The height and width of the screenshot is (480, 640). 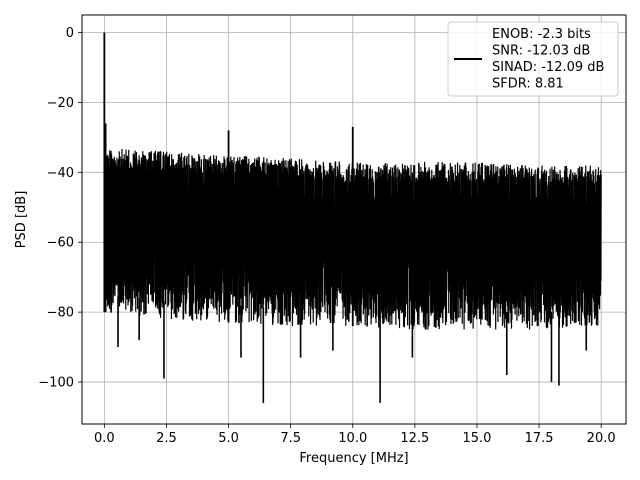 I want to click on legend-entry-sfdr: SFDR: 8.81, so click(x=528, y=84).